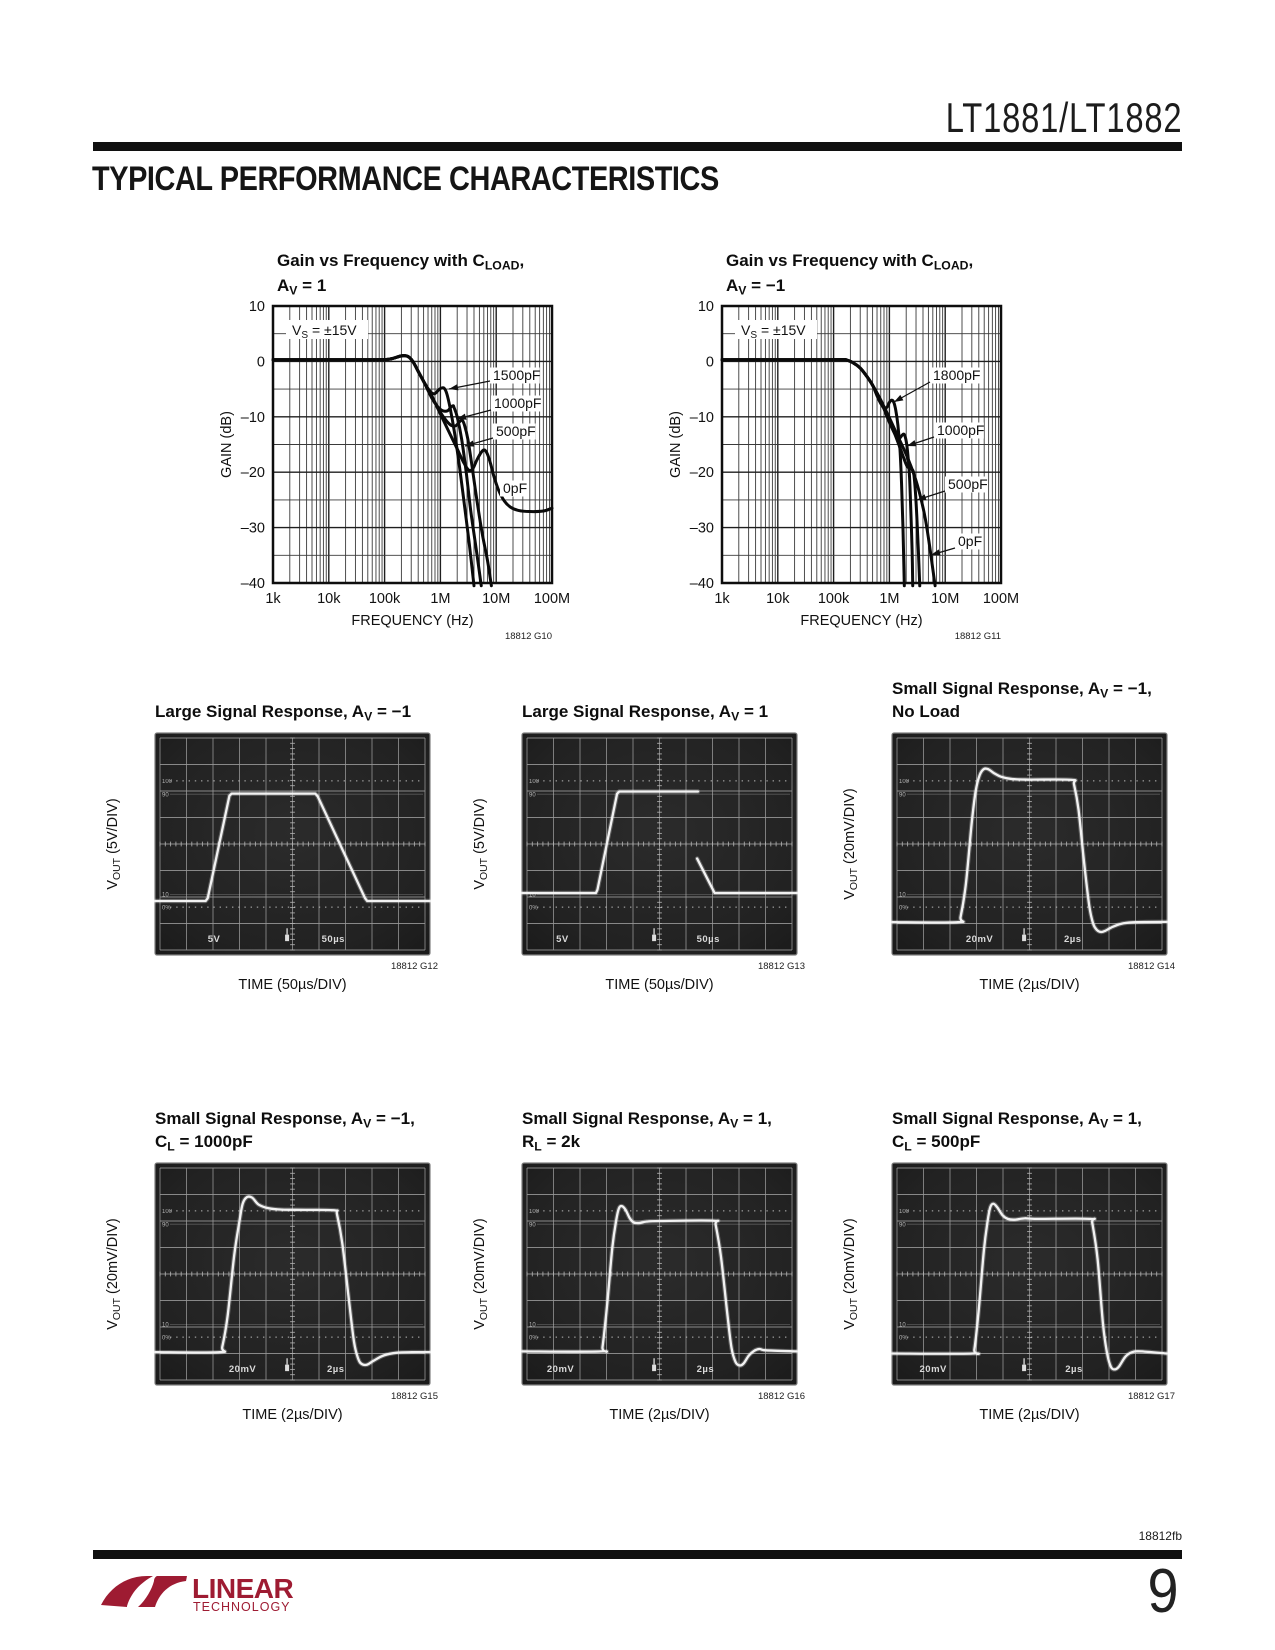  I want to click on waveform-g14, so click(1029, 850).